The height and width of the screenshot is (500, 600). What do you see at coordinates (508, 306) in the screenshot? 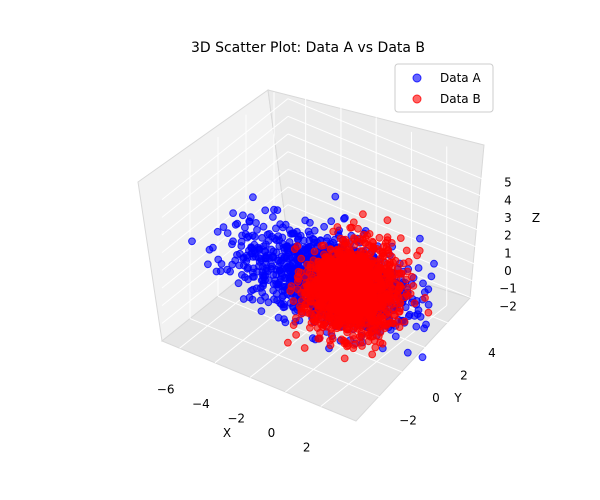
I see `z-tick-label: −2` at bounding box center [508, 306].